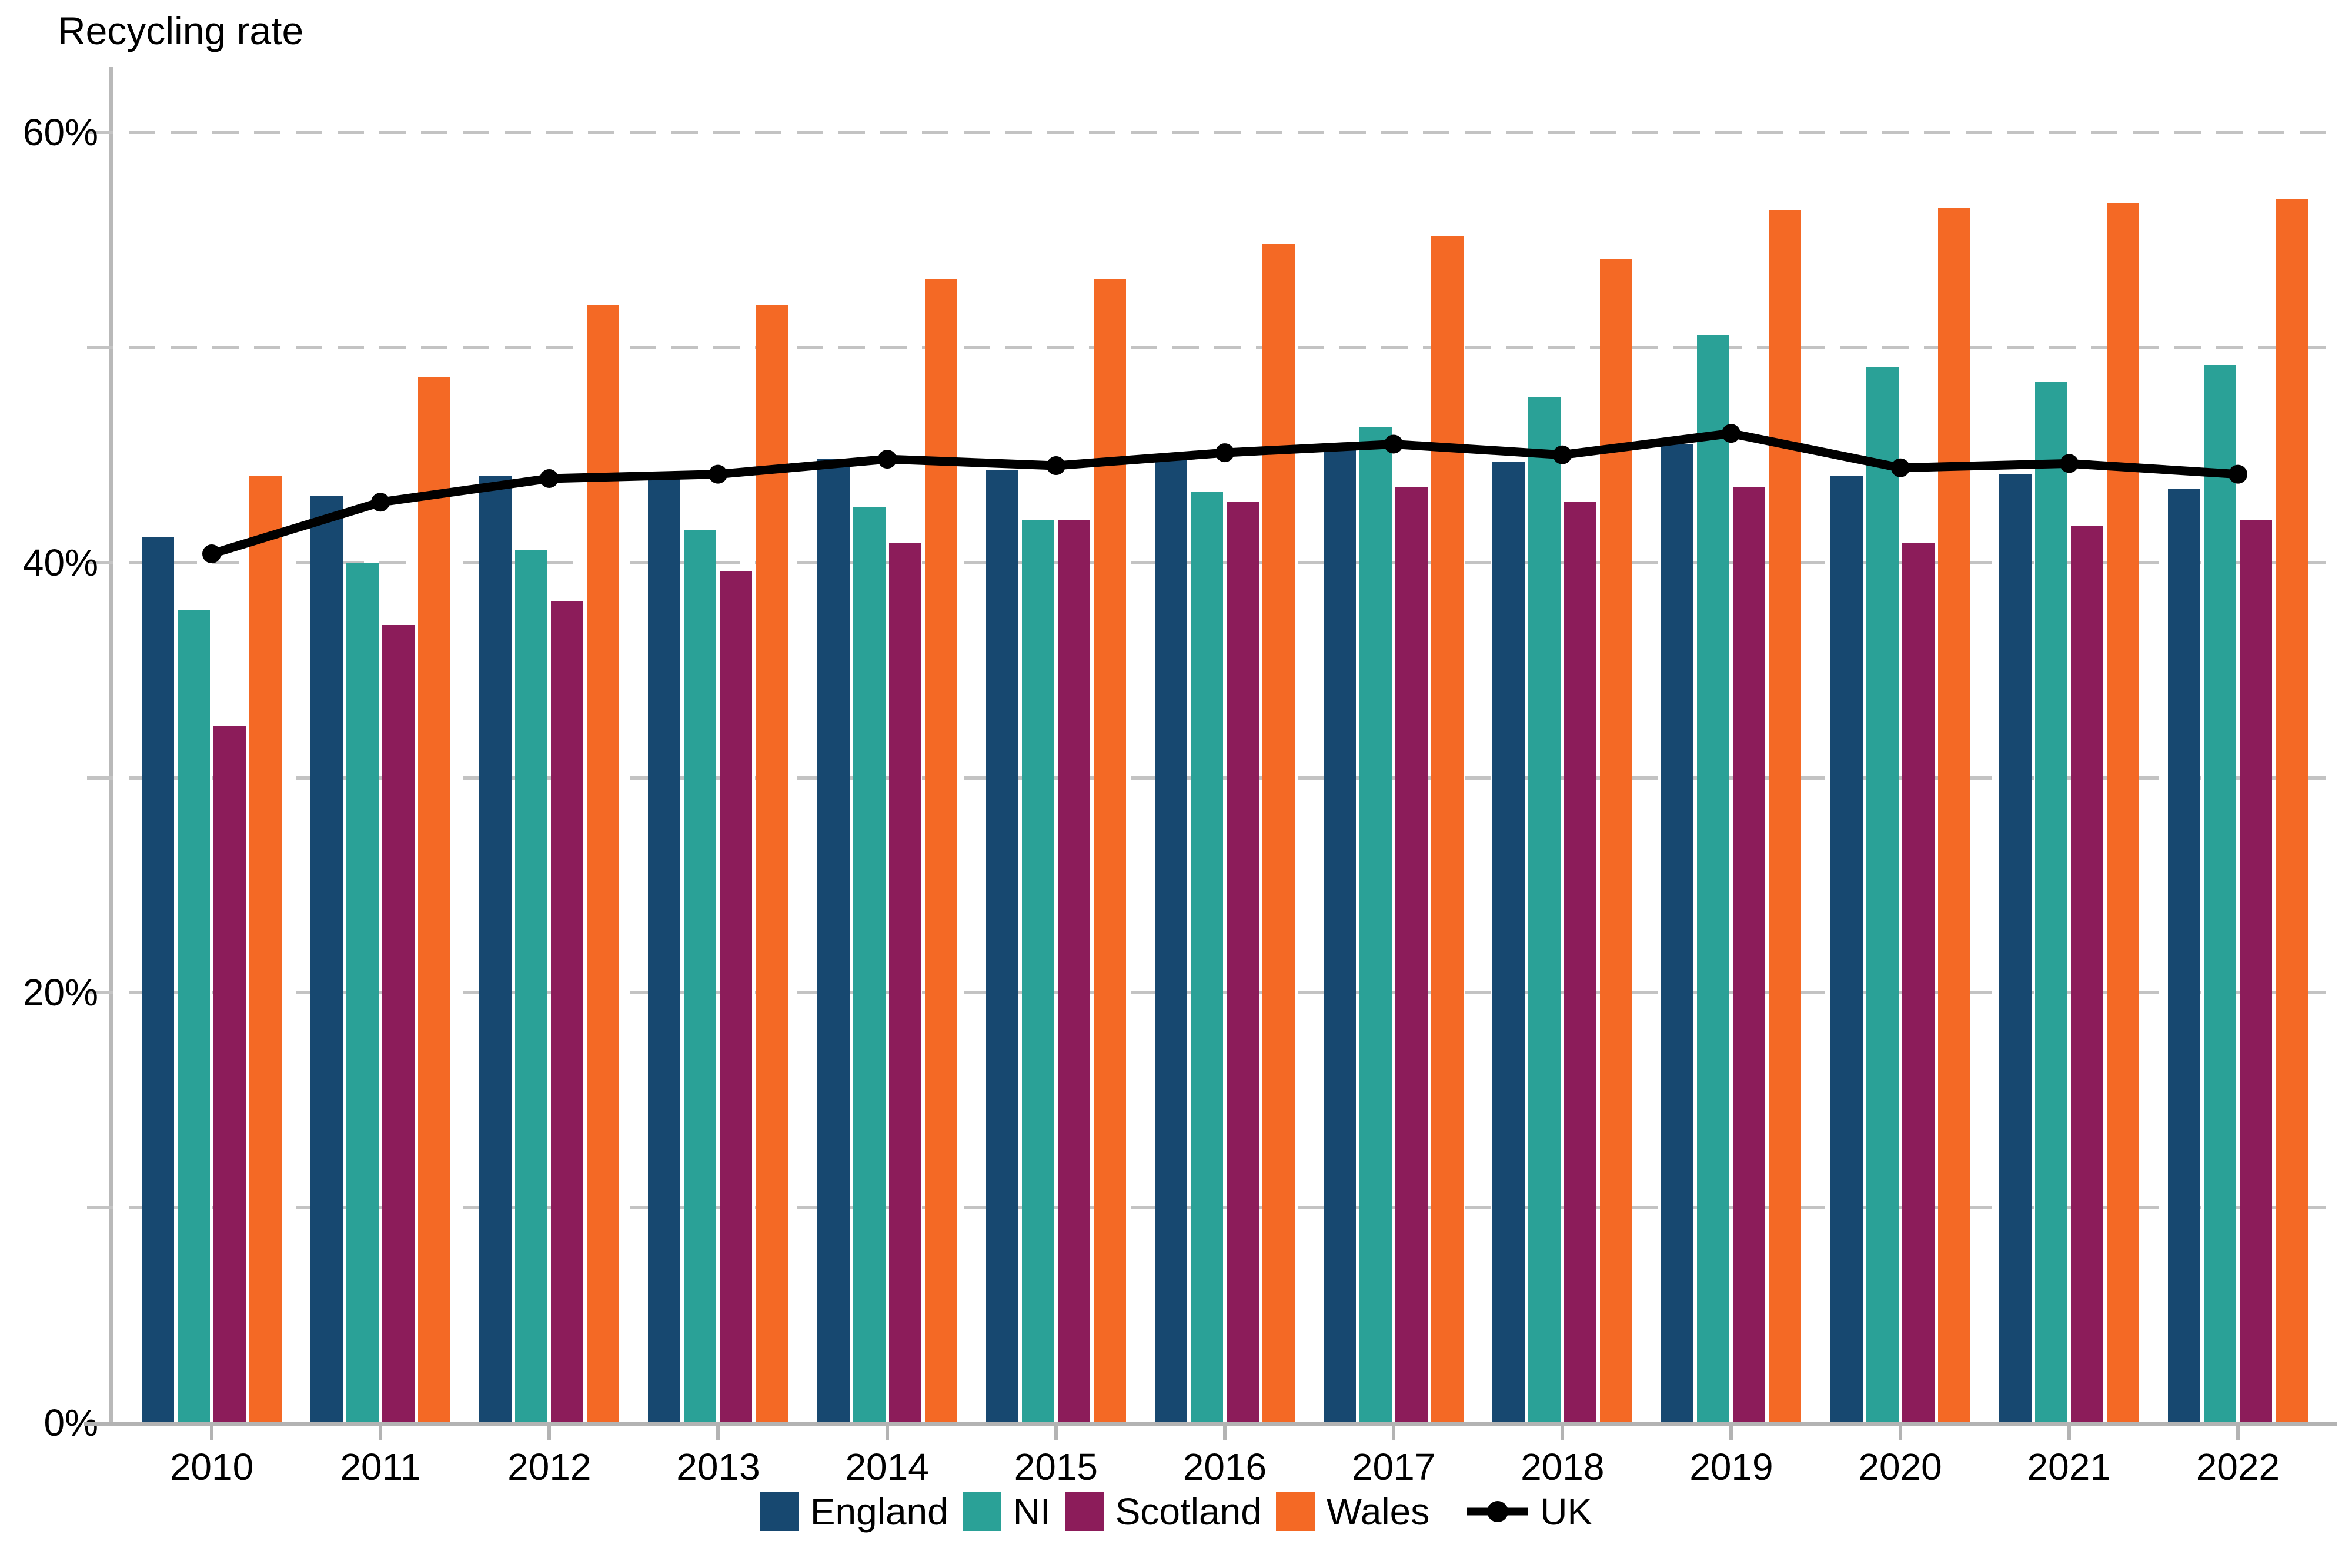 The image size is (2352, 1568). Describe the element at coordinates (1393, 444) in the screenshot. I see `uk-point-2017` at that location.